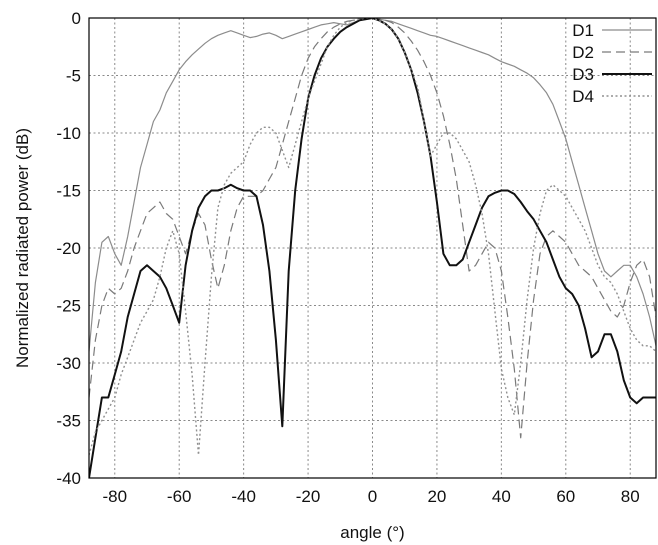  What do you see at coordinates (583, 30) in the screenshot?
I see `legend-label-d1: D1` at bounding box center [583, 30].